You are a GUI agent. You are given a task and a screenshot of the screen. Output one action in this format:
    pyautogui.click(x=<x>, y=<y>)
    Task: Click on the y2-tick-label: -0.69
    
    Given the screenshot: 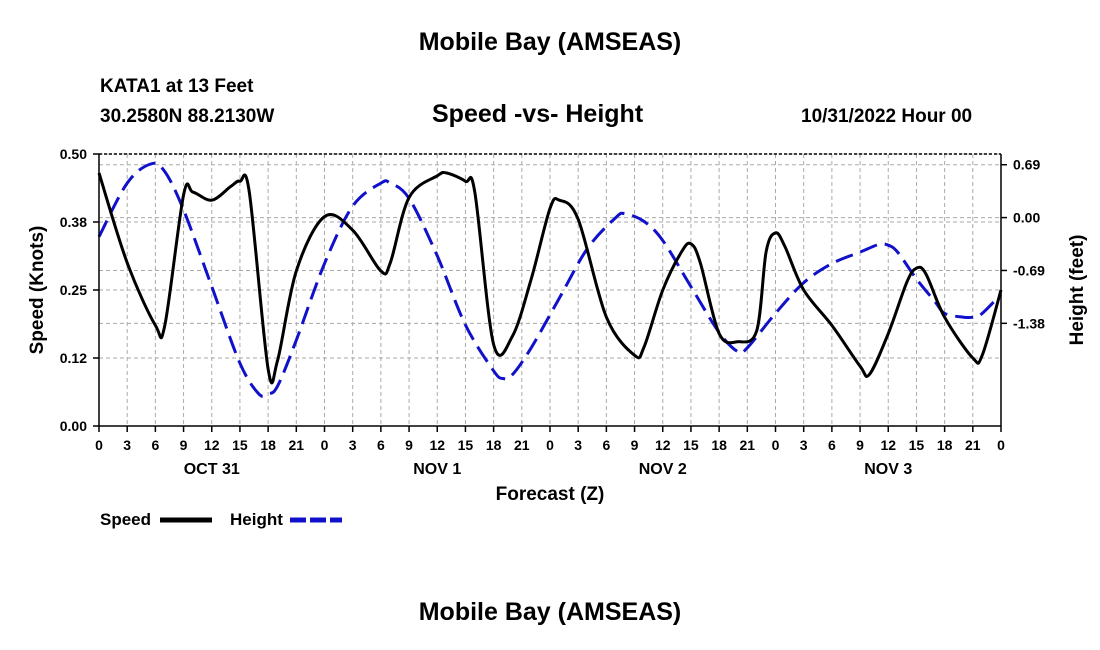 What is the action you would take?
    pyautogui.click(x=1029, y=270)
    